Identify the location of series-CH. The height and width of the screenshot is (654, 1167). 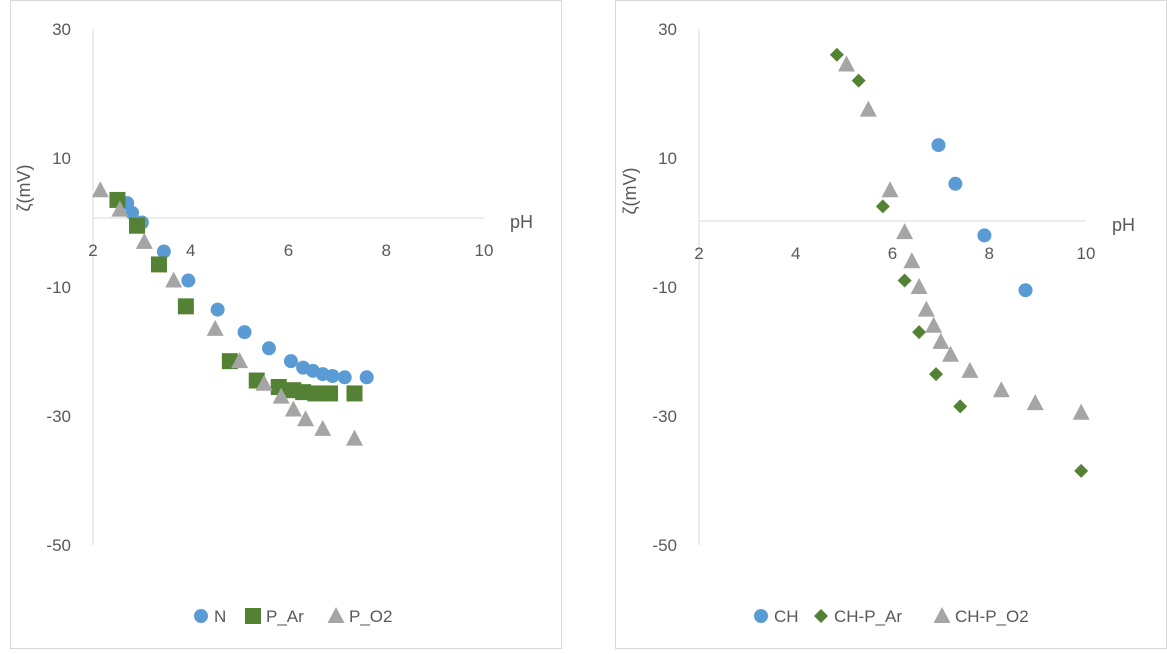
(982, 218).